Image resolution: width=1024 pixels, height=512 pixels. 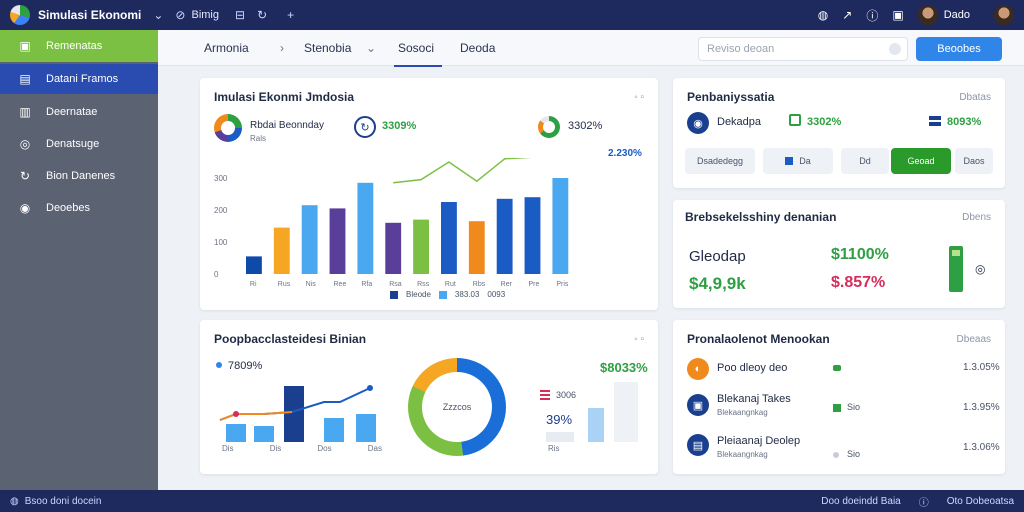 I want to click on refresh-icon: ↻, so click(x=262, y=15).